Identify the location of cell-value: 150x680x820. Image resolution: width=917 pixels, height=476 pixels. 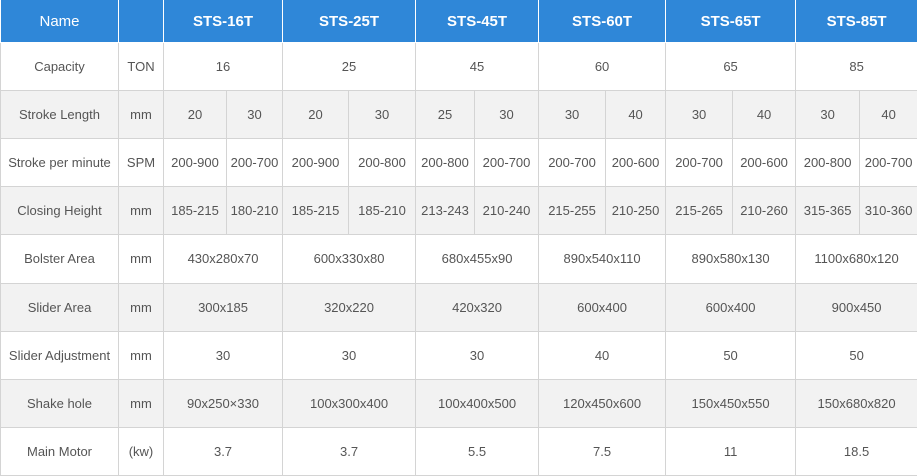
(856, 403).